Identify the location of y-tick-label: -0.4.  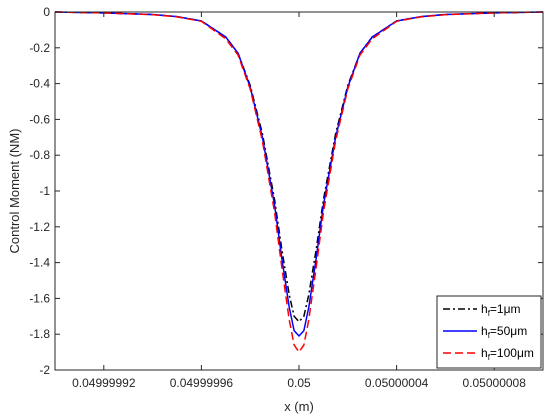
(39, 84).